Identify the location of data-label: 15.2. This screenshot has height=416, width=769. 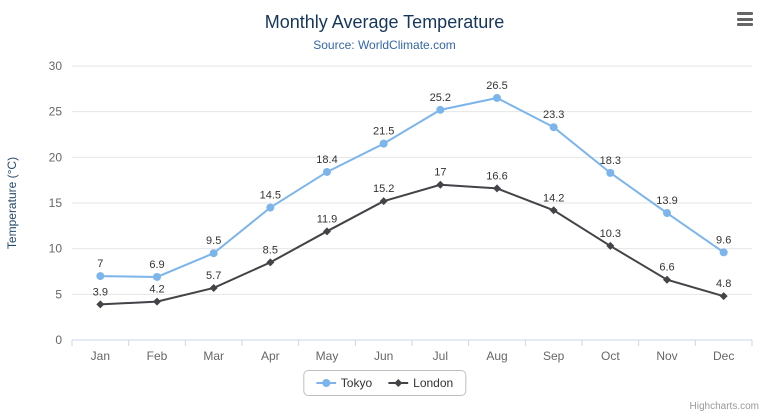
(383, 189).